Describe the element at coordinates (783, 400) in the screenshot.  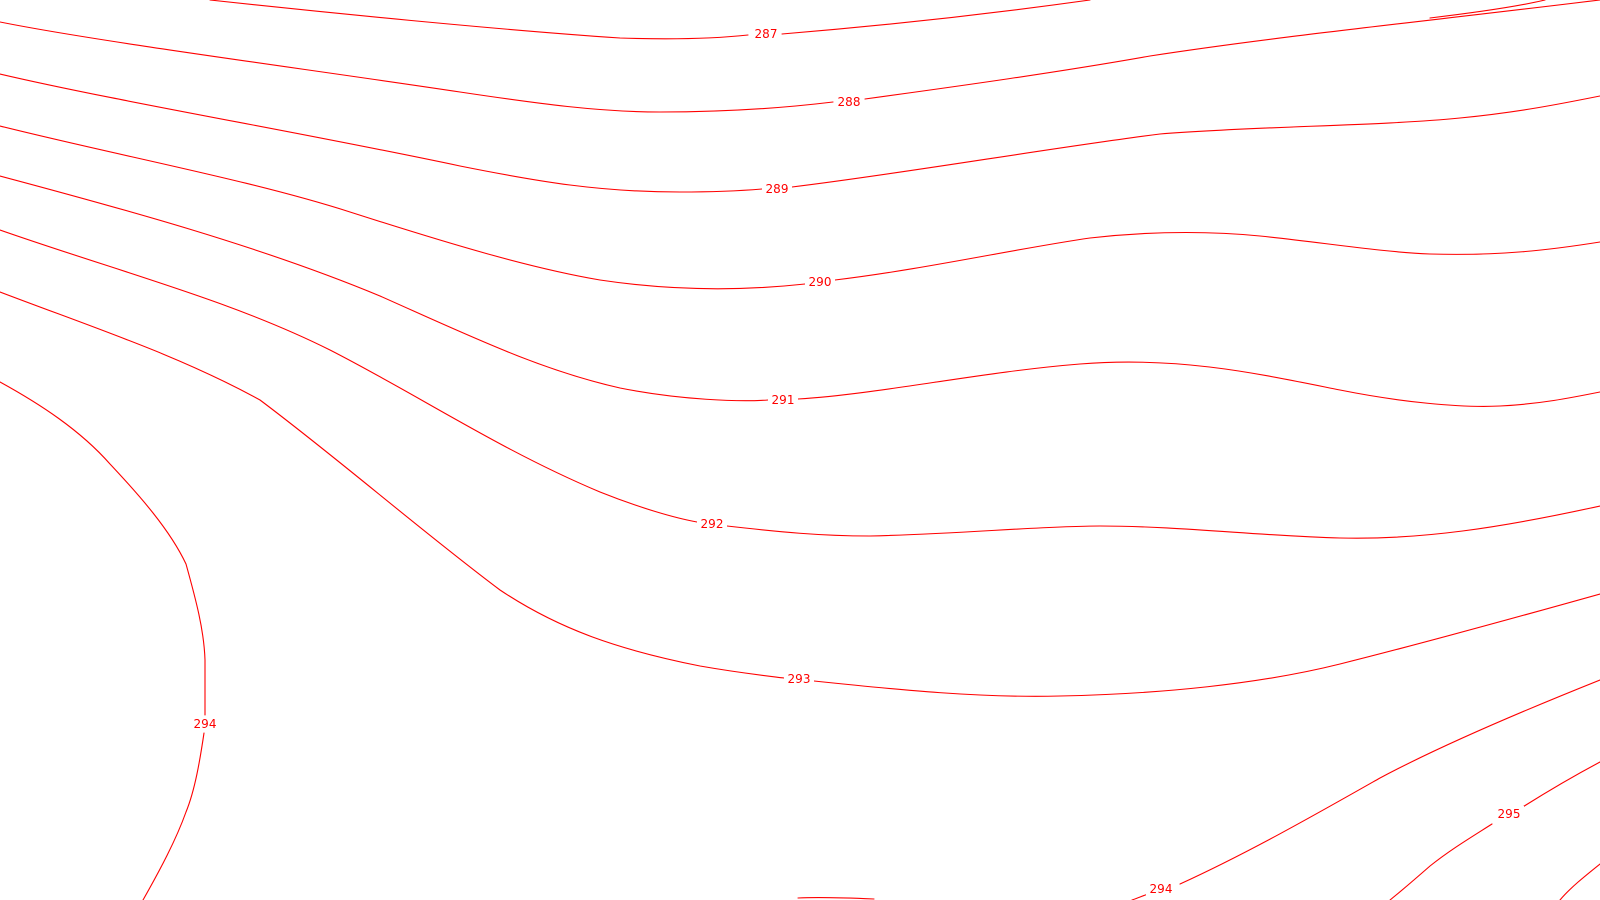
I see `contour-label: 291` at that location.